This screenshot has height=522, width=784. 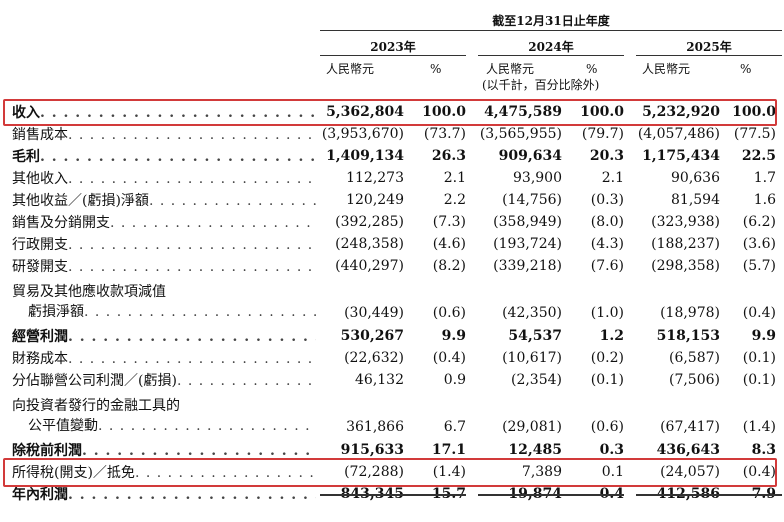 I want to click on percent-2024: (0.6), so click(x=607, y=427).